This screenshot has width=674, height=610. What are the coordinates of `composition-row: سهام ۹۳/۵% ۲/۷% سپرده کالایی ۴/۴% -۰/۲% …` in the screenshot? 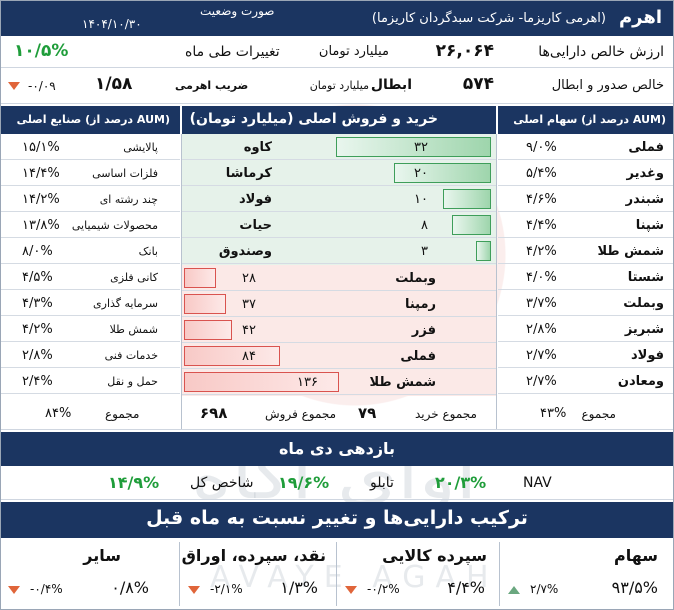 It's located at (337, 574).